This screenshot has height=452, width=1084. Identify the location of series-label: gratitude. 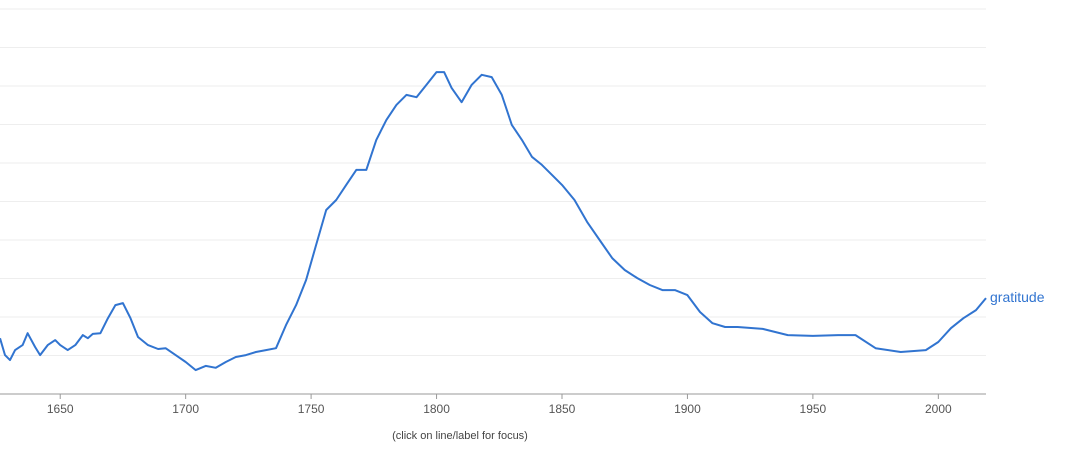
(1017, 297).